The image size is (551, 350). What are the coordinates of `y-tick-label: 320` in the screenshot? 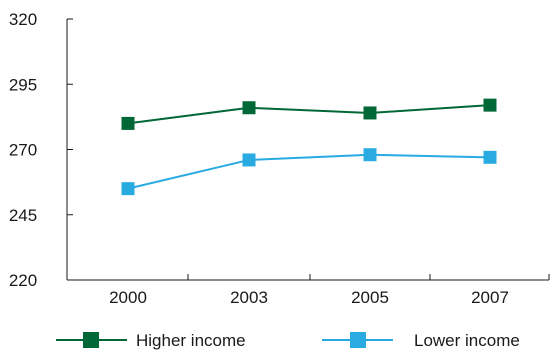 It's located at (23, 19).